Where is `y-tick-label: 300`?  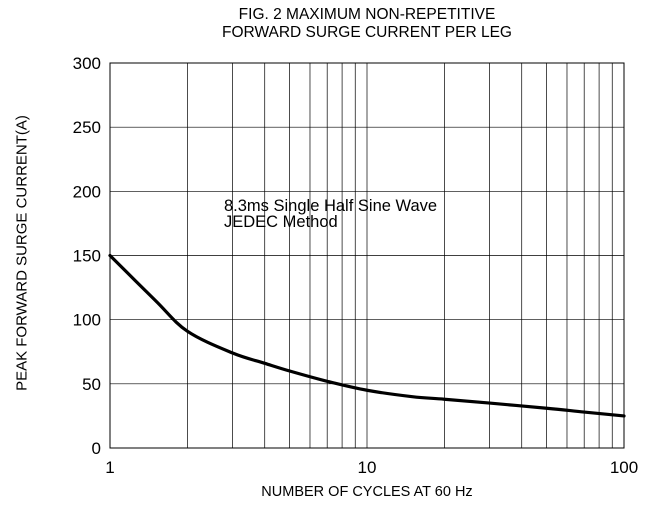 y-tick-label: 300 is located at coordinates (87, 63).